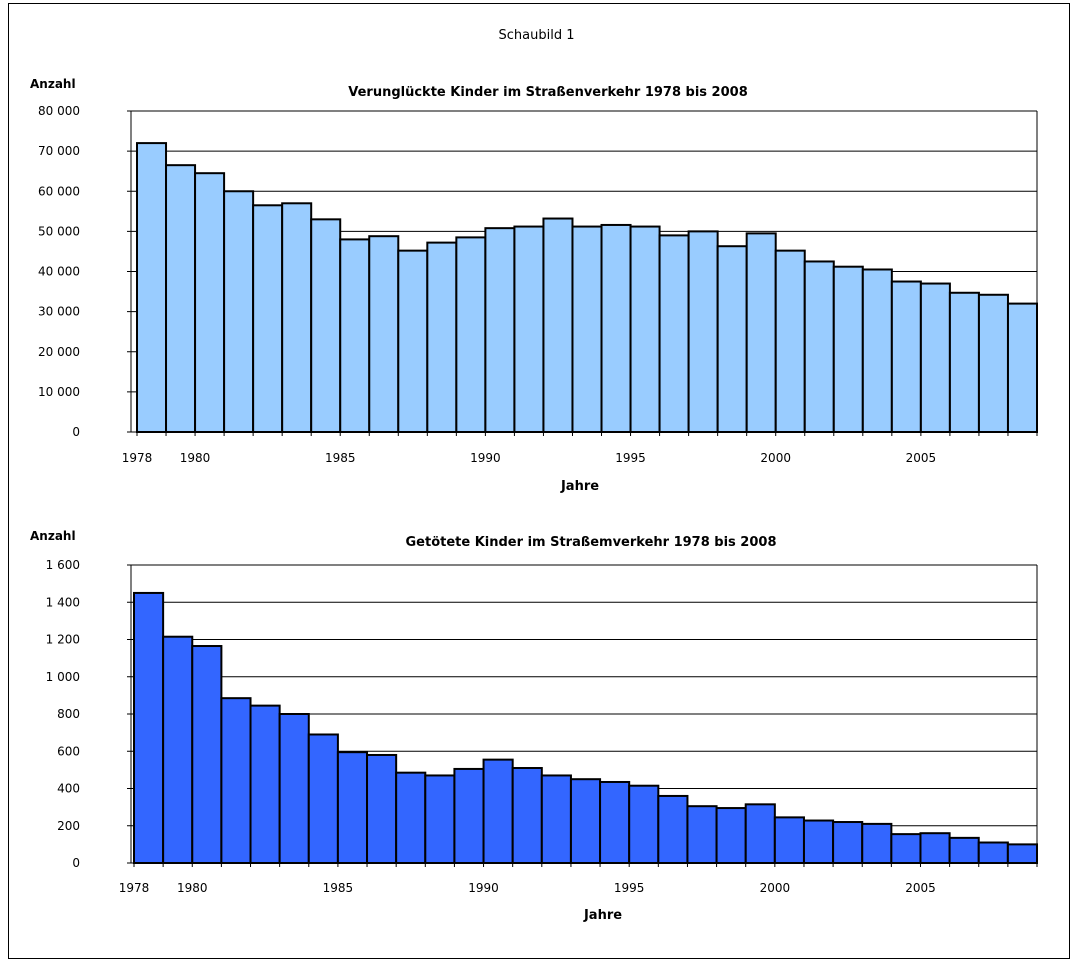 The height and width of the screenshot is (961, 1073). I want to click on chart-0-y-tick-label: 80 000, so click(59, 111).